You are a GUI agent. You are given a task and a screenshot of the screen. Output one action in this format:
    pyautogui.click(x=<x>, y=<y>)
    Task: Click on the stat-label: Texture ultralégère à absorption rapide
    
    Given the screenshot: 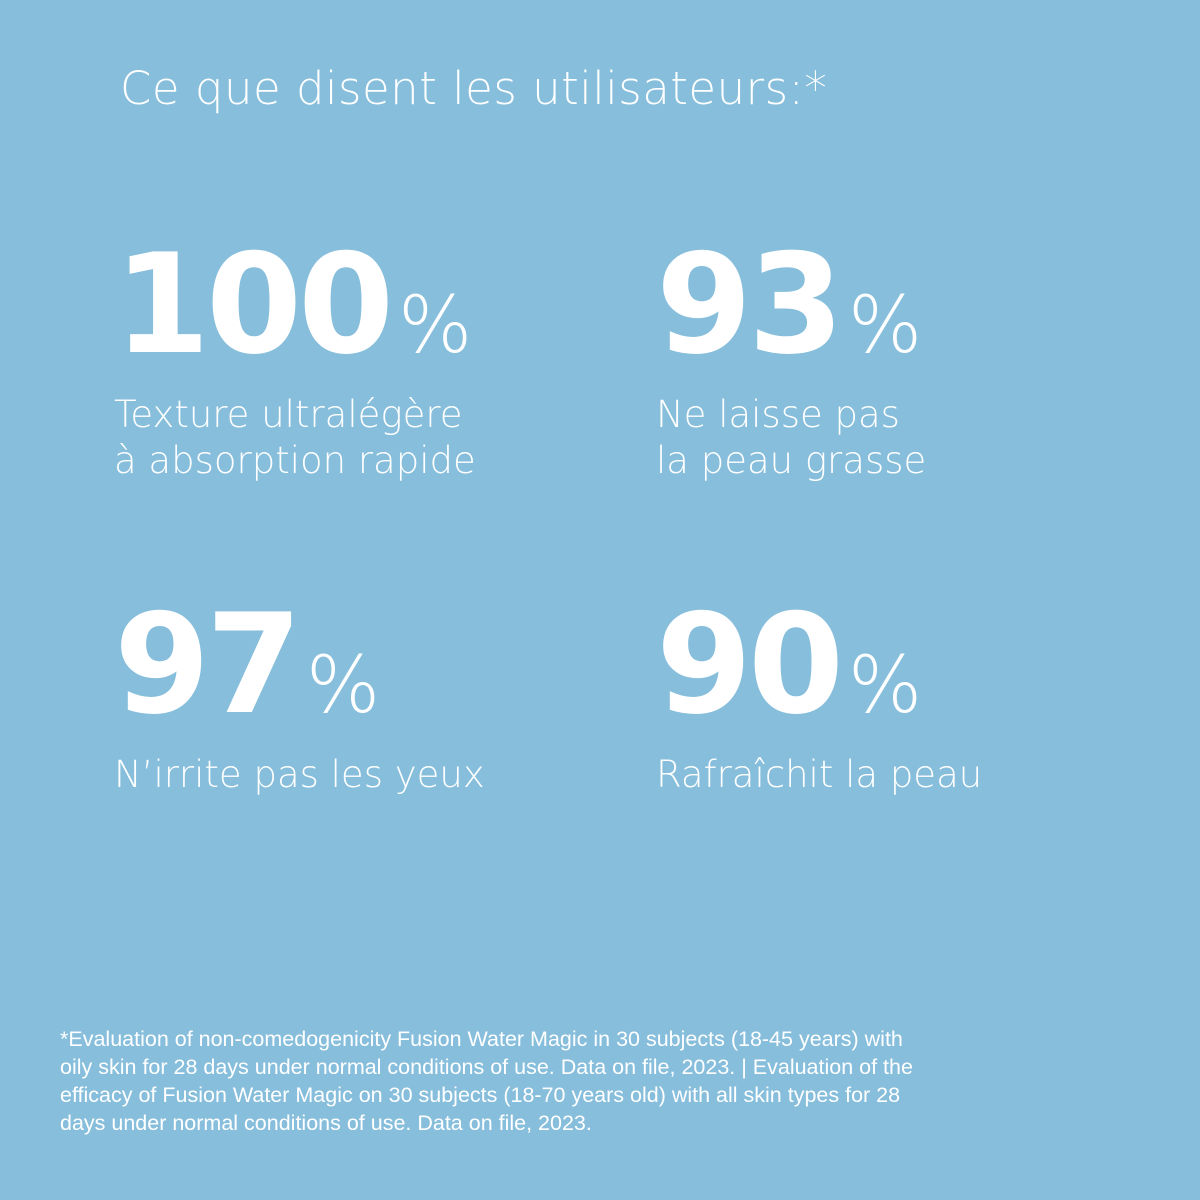 What is the action you would take?
    pyautogui.click(x=295, y=438)
    